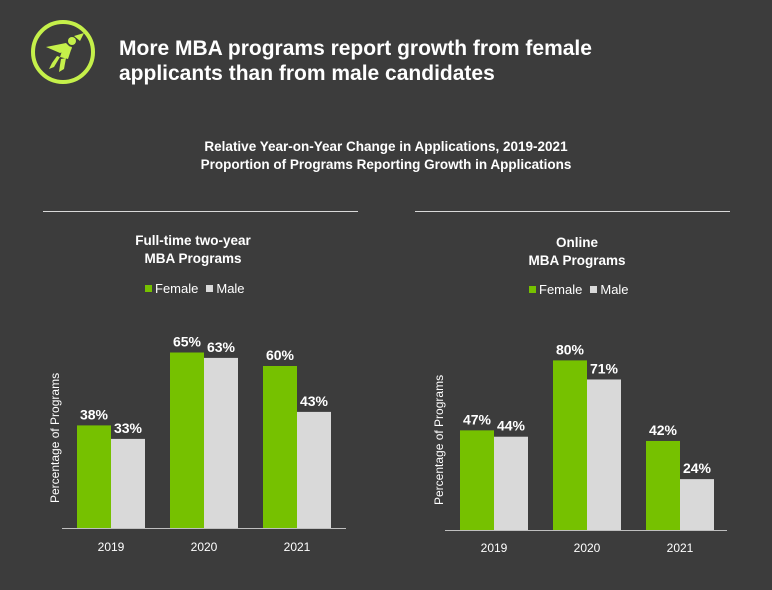 The width and height of the screenshot is (772, 590). What do you see at coordinates (193, 240) in the screenshot?
I see `chart-1-title-line-1: Full-time two-year` at bounding box center [193, 240].